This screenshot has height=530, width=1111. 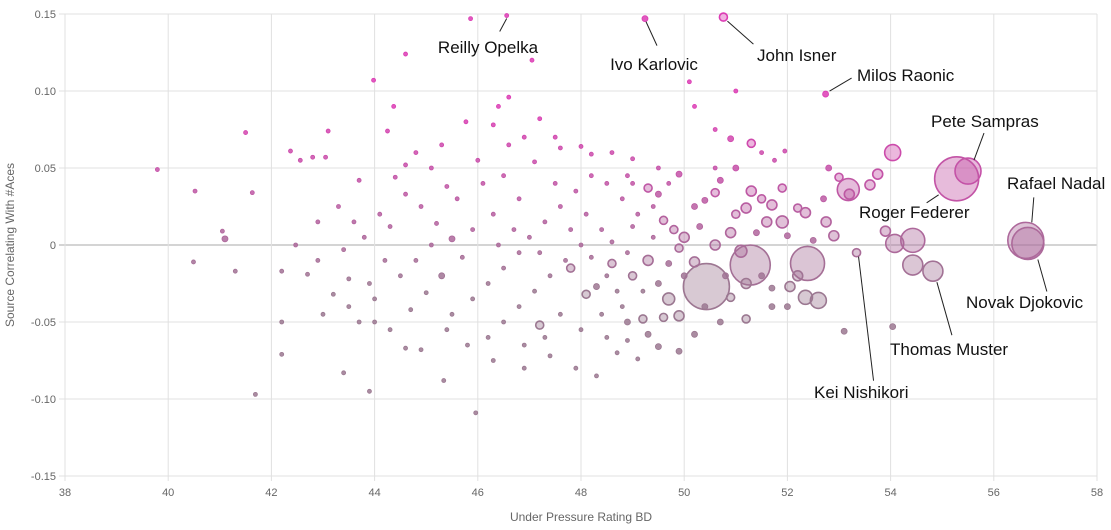 I want to click on annotation-label: Milos Raonic, so click(x=906, y=75).